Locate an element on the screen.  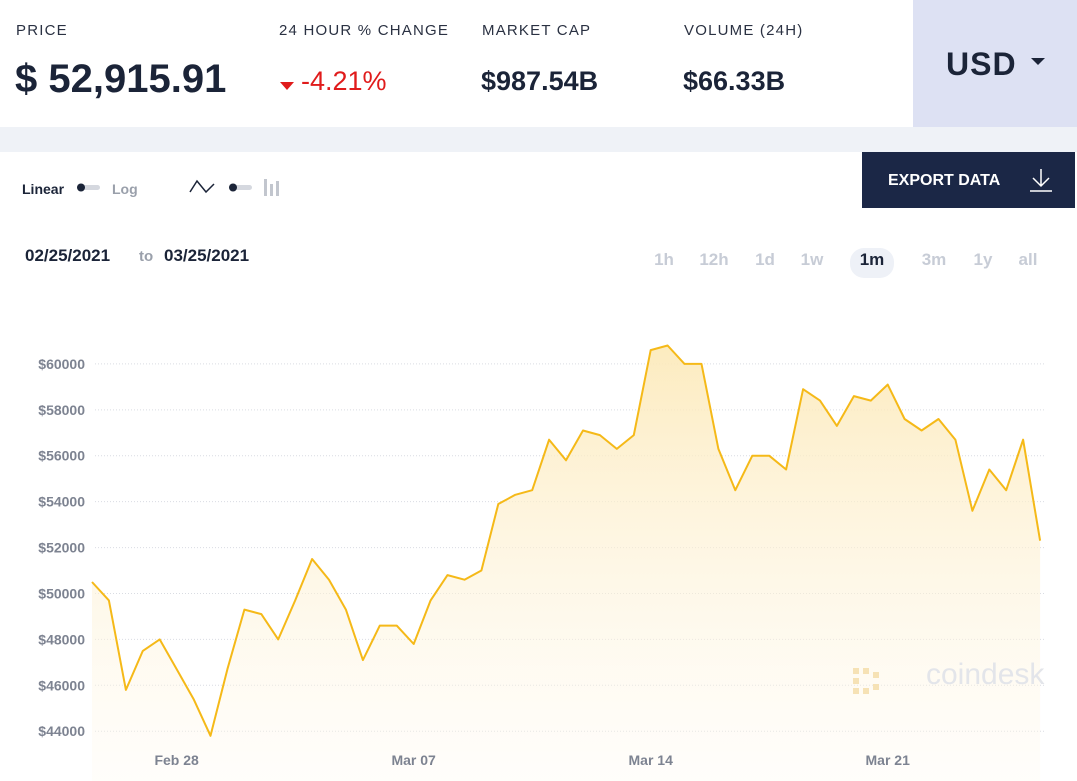
y-tick-label: $46000 is located at coordinates (61, 685).